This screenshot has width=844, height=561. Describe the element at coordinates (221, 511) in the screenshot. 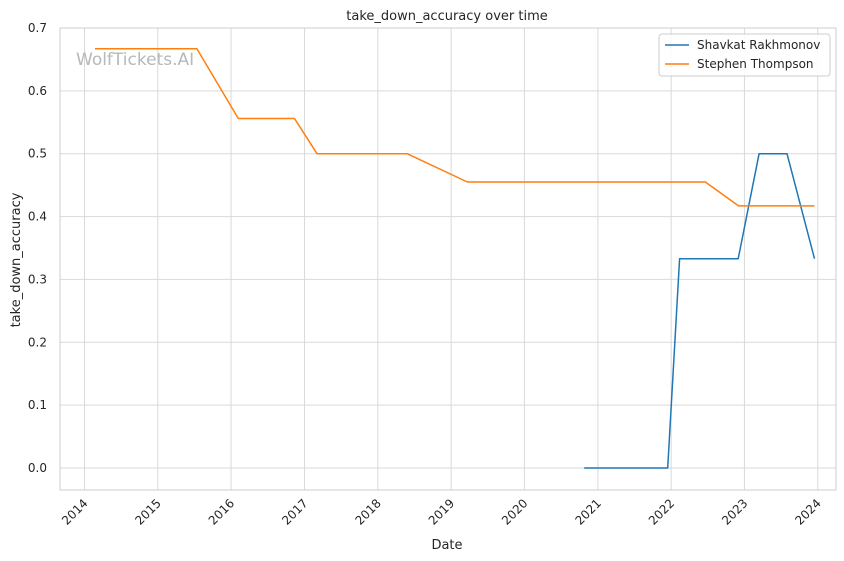

I see `x-tick-label: 2016` at that location.